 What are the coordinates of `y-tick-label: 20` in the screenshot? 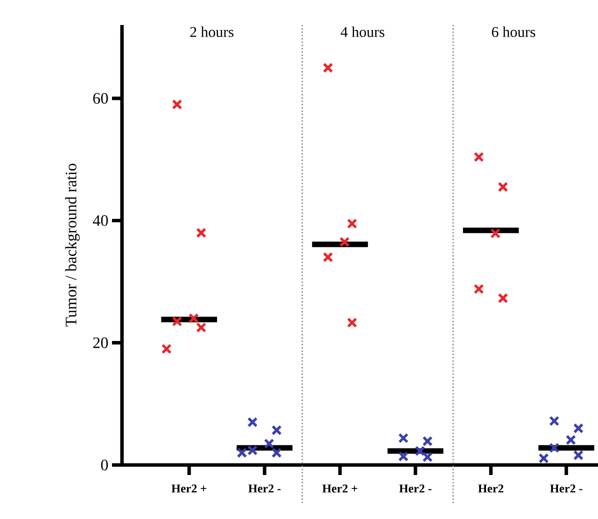 It's located at (100, 342).